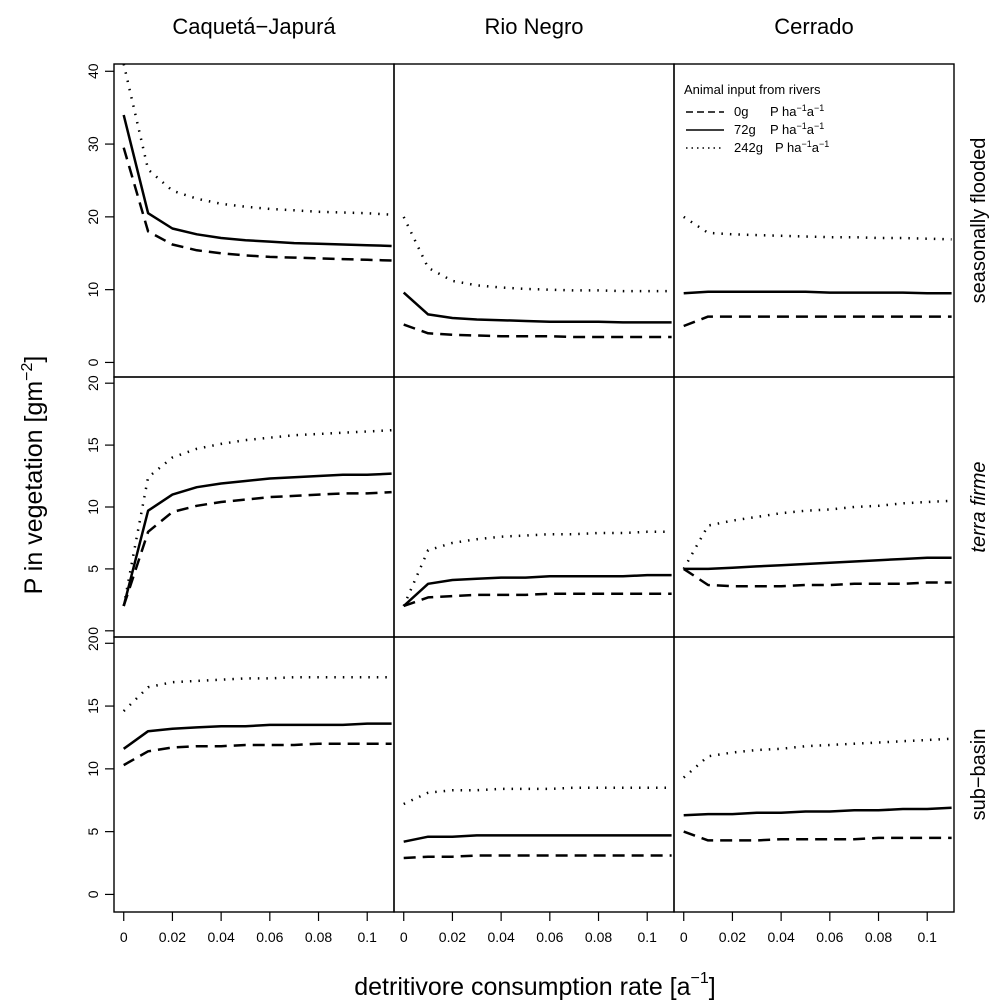 The height and width of the screenshot is (1008, 1003). I want to click on column-title: Rio Negro, so click(533, 26).